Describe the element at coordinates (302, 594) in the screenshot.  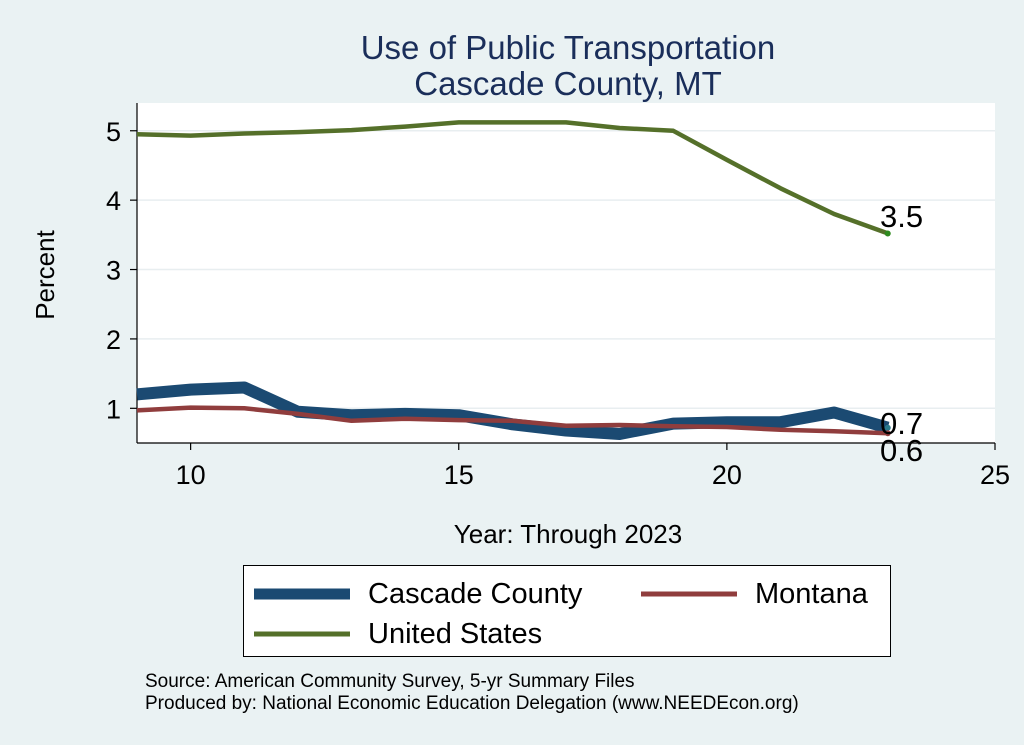
I see `legend-swatch-cascade-county` at that location.